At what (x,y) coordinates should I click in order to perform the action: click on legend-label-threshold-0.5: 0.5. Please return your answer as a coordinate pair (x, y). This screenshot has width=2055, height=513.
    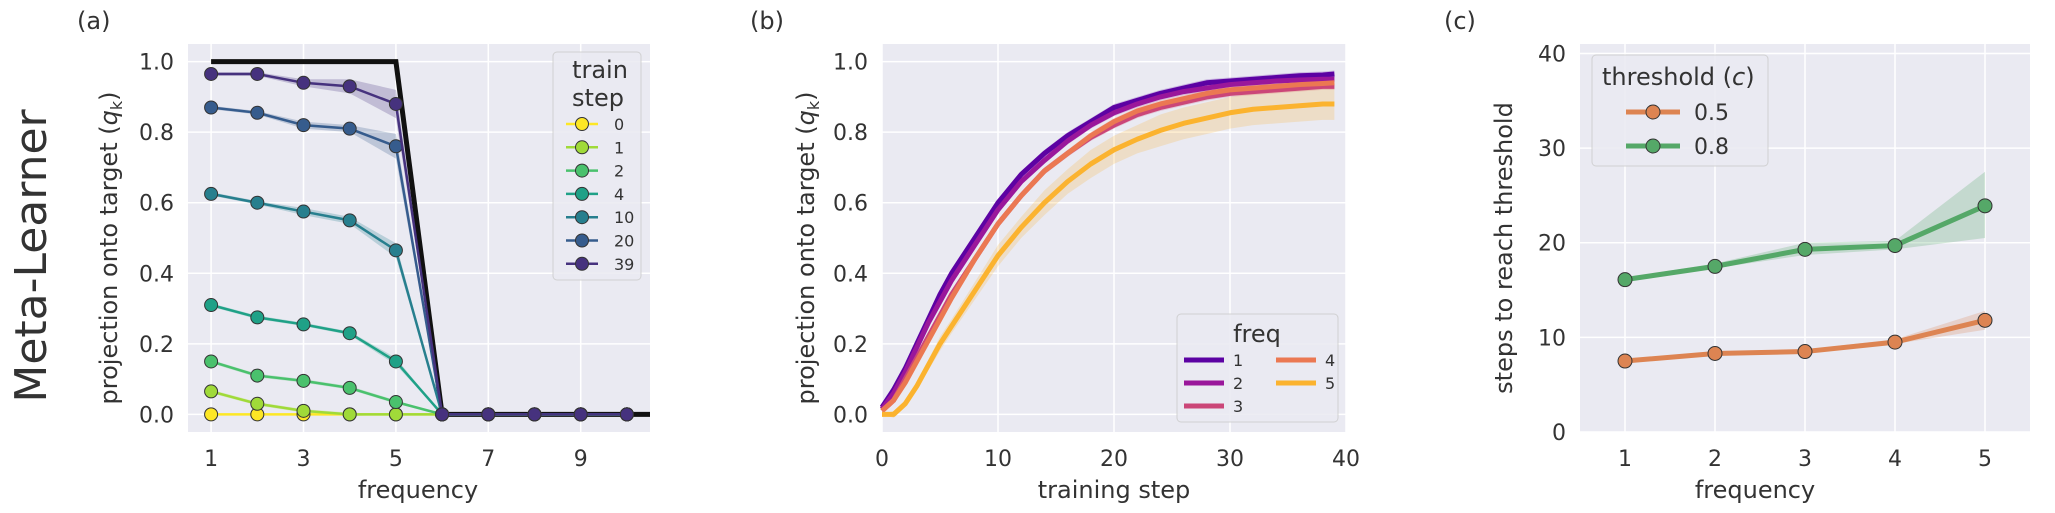
    Looking at the image, I should click on (1711, 113).